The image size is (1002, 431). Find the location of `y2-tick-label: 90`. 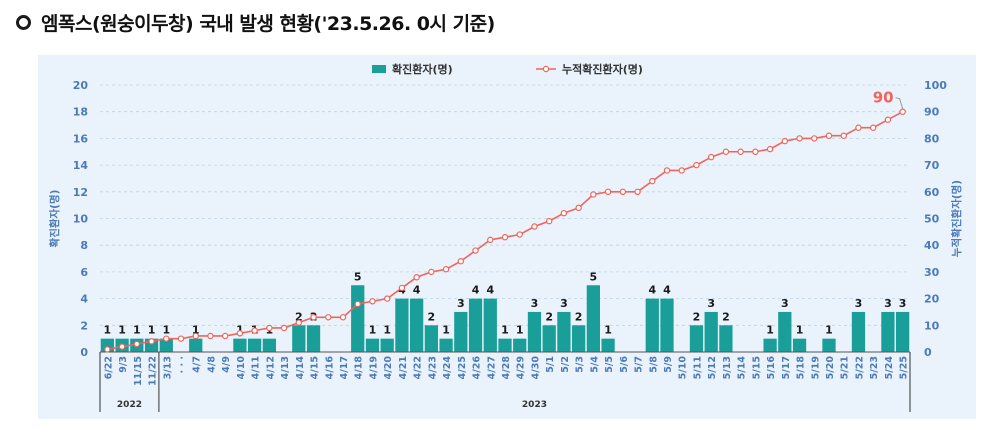

y2-tick-label: 90 is located at coordinates (932, 112).